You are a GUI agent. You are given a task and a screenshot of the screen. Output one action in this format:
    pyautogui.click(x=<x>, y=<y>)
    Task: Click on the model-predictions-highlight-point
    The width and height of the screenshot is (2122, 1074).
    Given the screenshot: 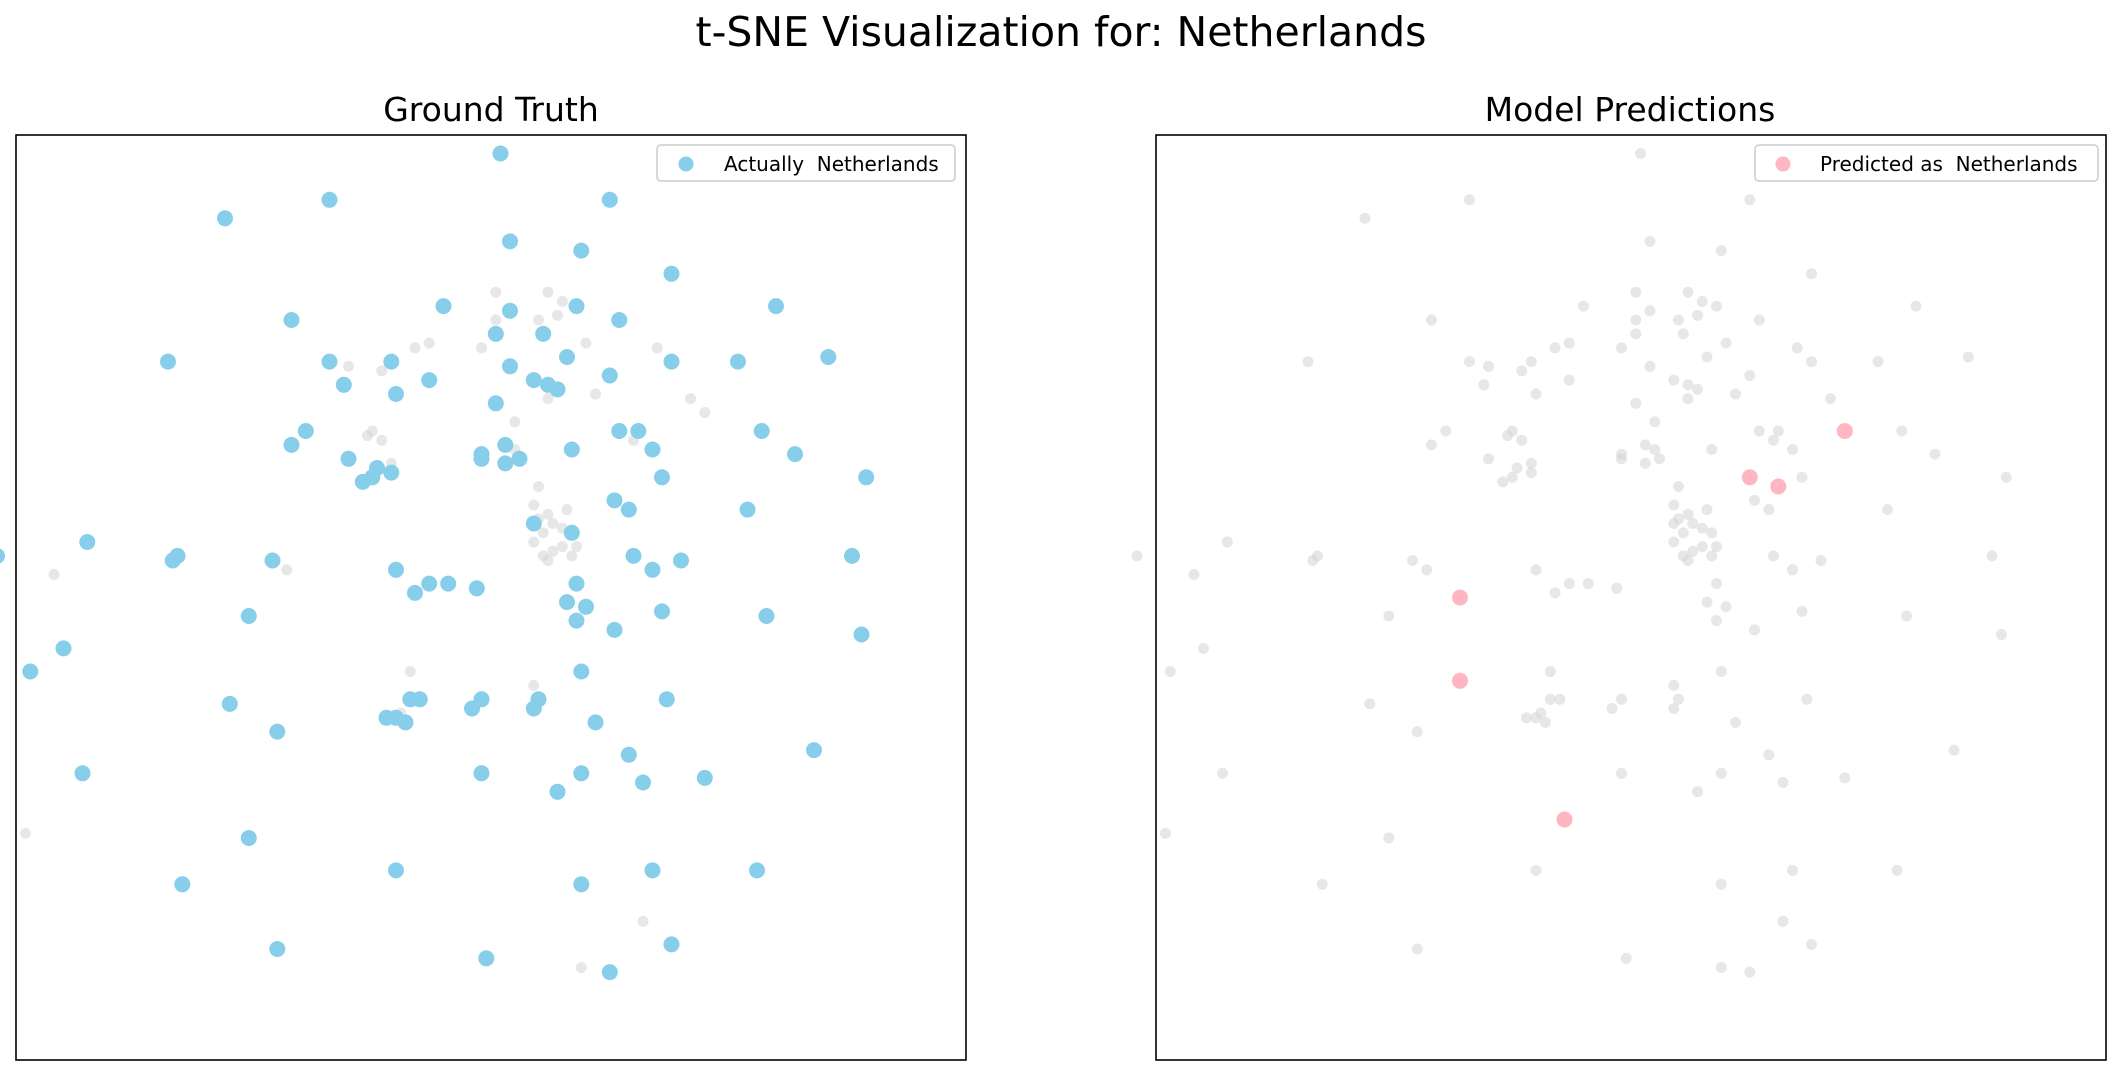 What is the action you would take?
    pyautogui.click(x=1749, y=477)
    